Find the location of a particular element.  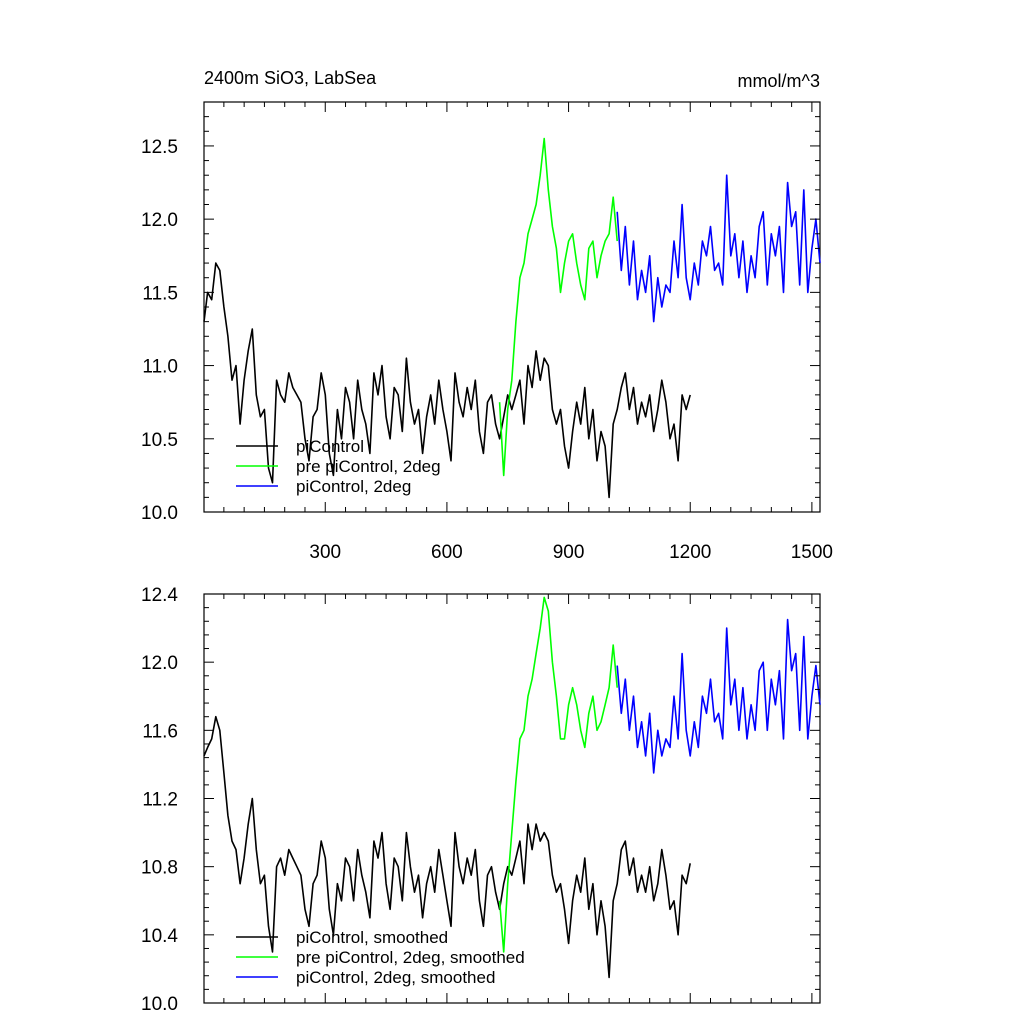

panel-title-left: 2400m SiO3, LabSea is located at coordinates (290, 78).